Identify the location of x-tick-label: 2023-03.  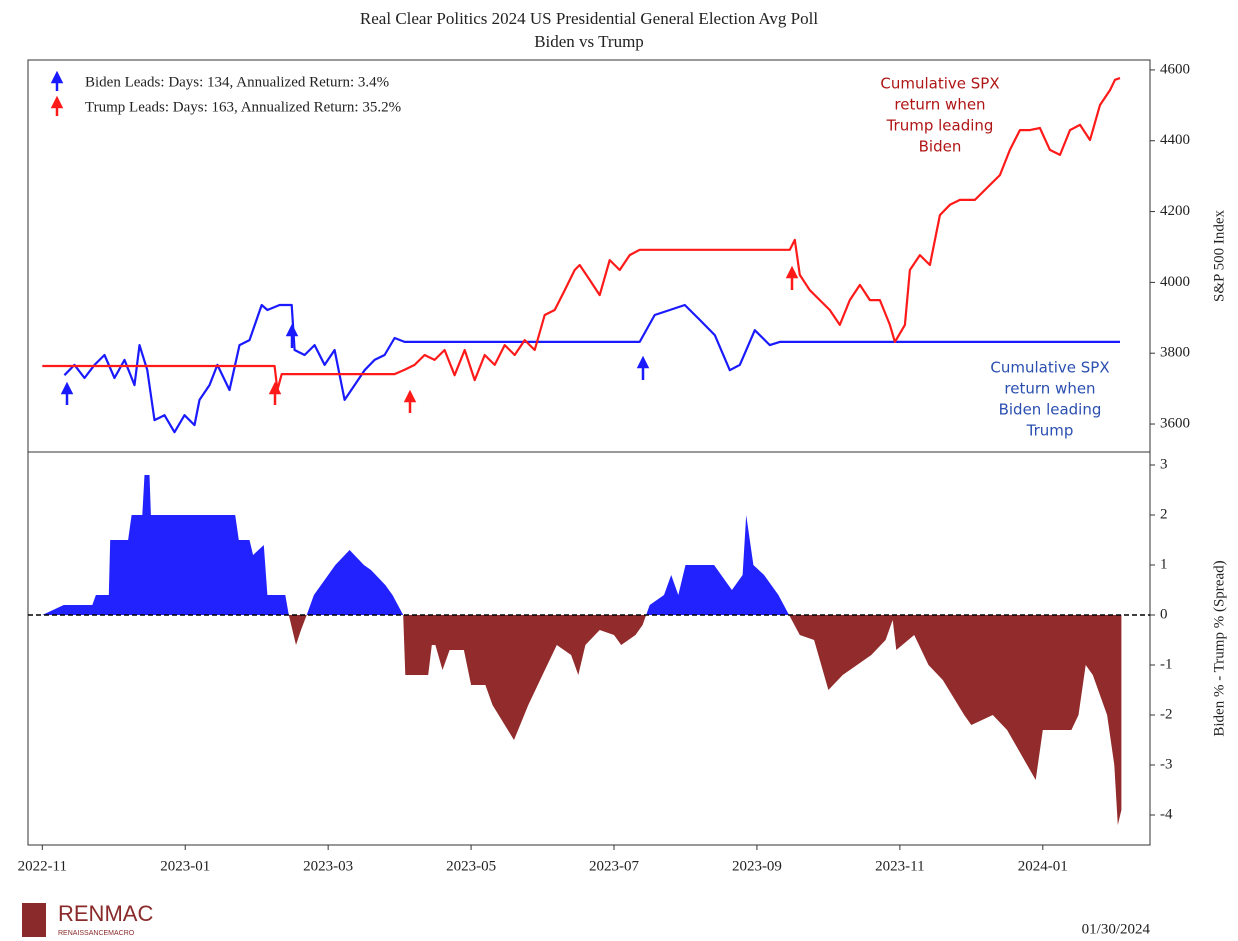
(328, 866).